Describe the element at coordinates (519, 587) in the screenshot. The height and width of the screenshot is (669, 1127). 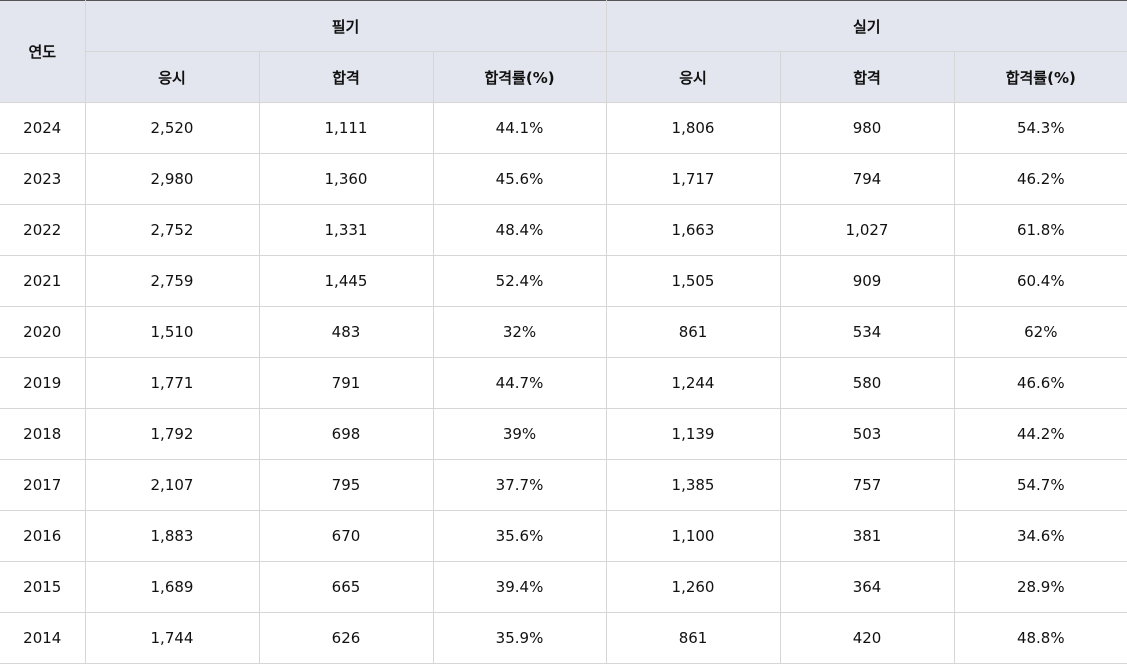
I see `cell-written-pass-rate: 39.4%` at that location.